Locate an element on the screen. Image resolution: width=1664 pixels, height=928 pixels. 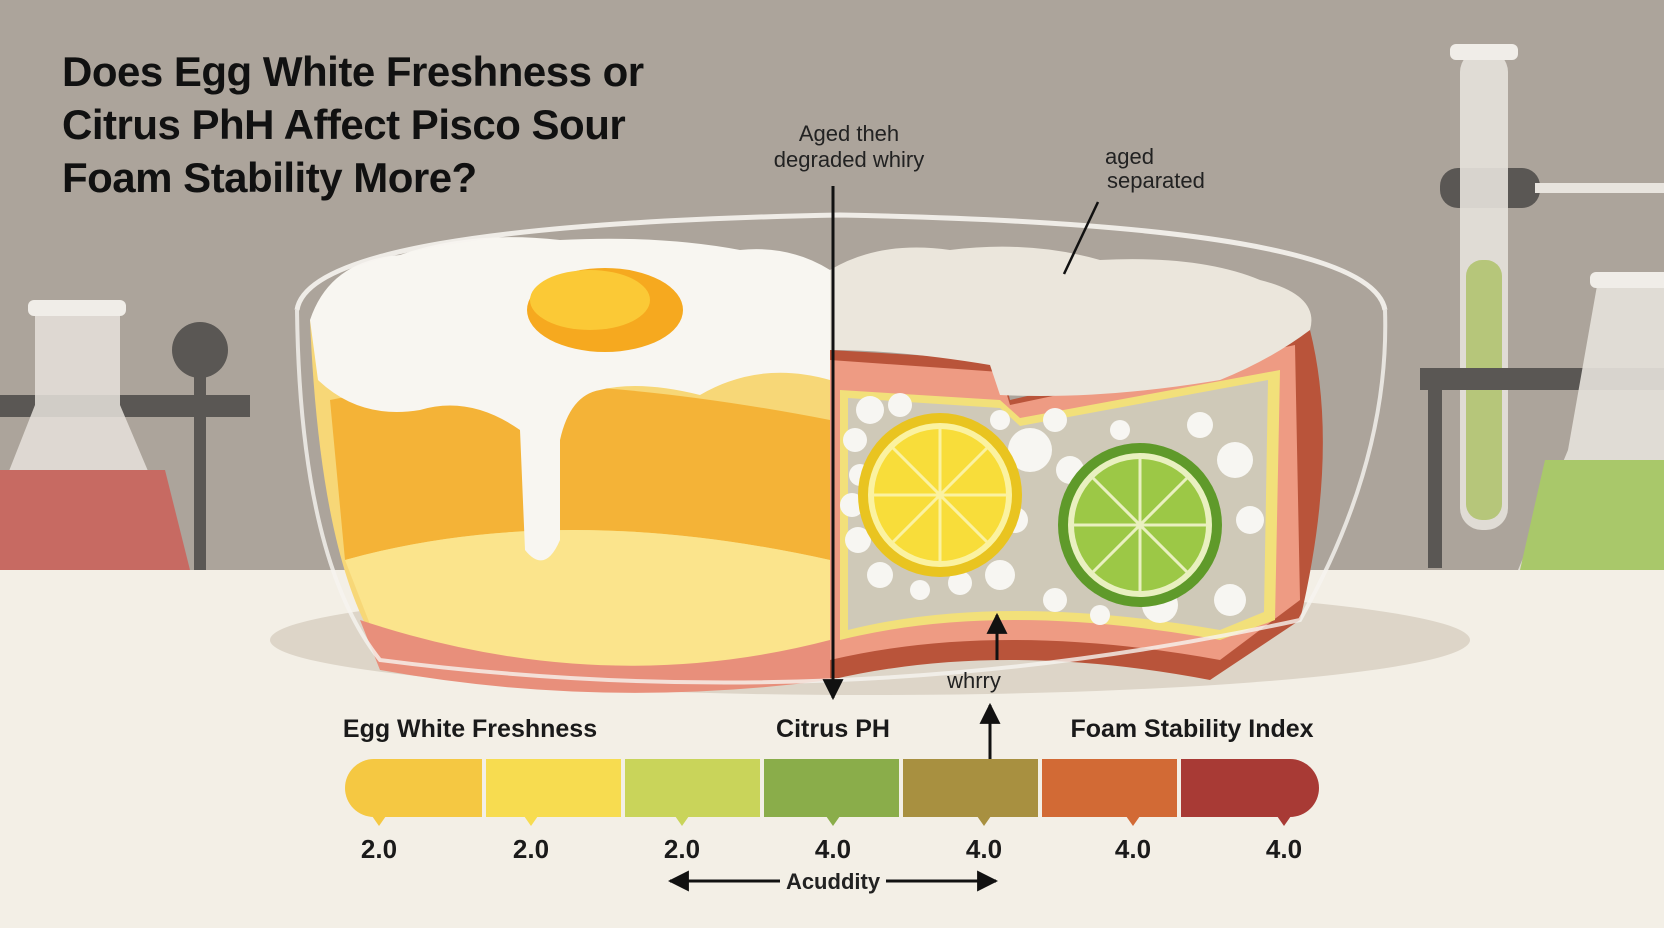
lab-right is located at coordinates (1542, 307).